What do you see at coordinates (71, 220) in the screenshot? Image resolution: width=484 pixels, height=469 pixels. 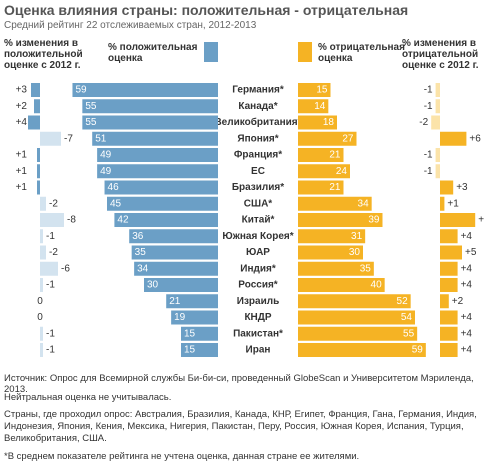 I see `change-label: -8` at bounding box center [71, 220].